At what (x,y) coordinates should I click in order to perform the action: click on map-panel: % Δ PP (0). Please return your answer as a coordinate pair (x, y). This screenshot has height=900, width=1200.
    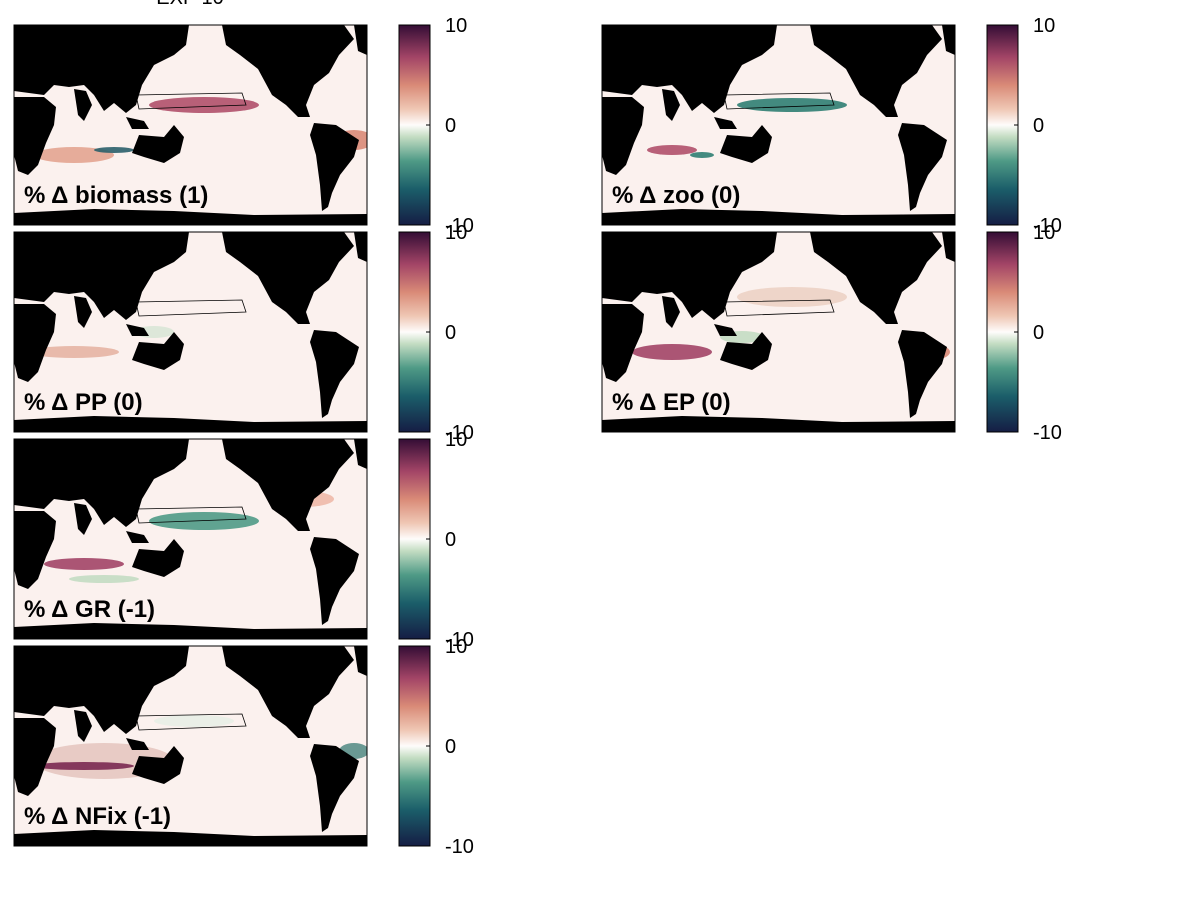
    Looking at the image, I should click on (190, 332).